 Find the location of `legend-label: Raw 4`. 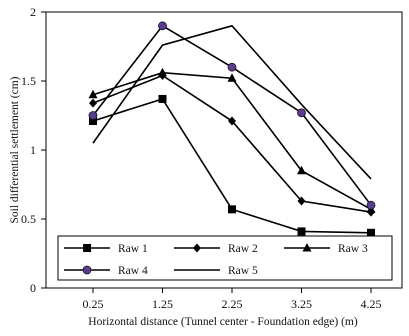

legend-label: Raw 4 is located at coordinates (133, 271).